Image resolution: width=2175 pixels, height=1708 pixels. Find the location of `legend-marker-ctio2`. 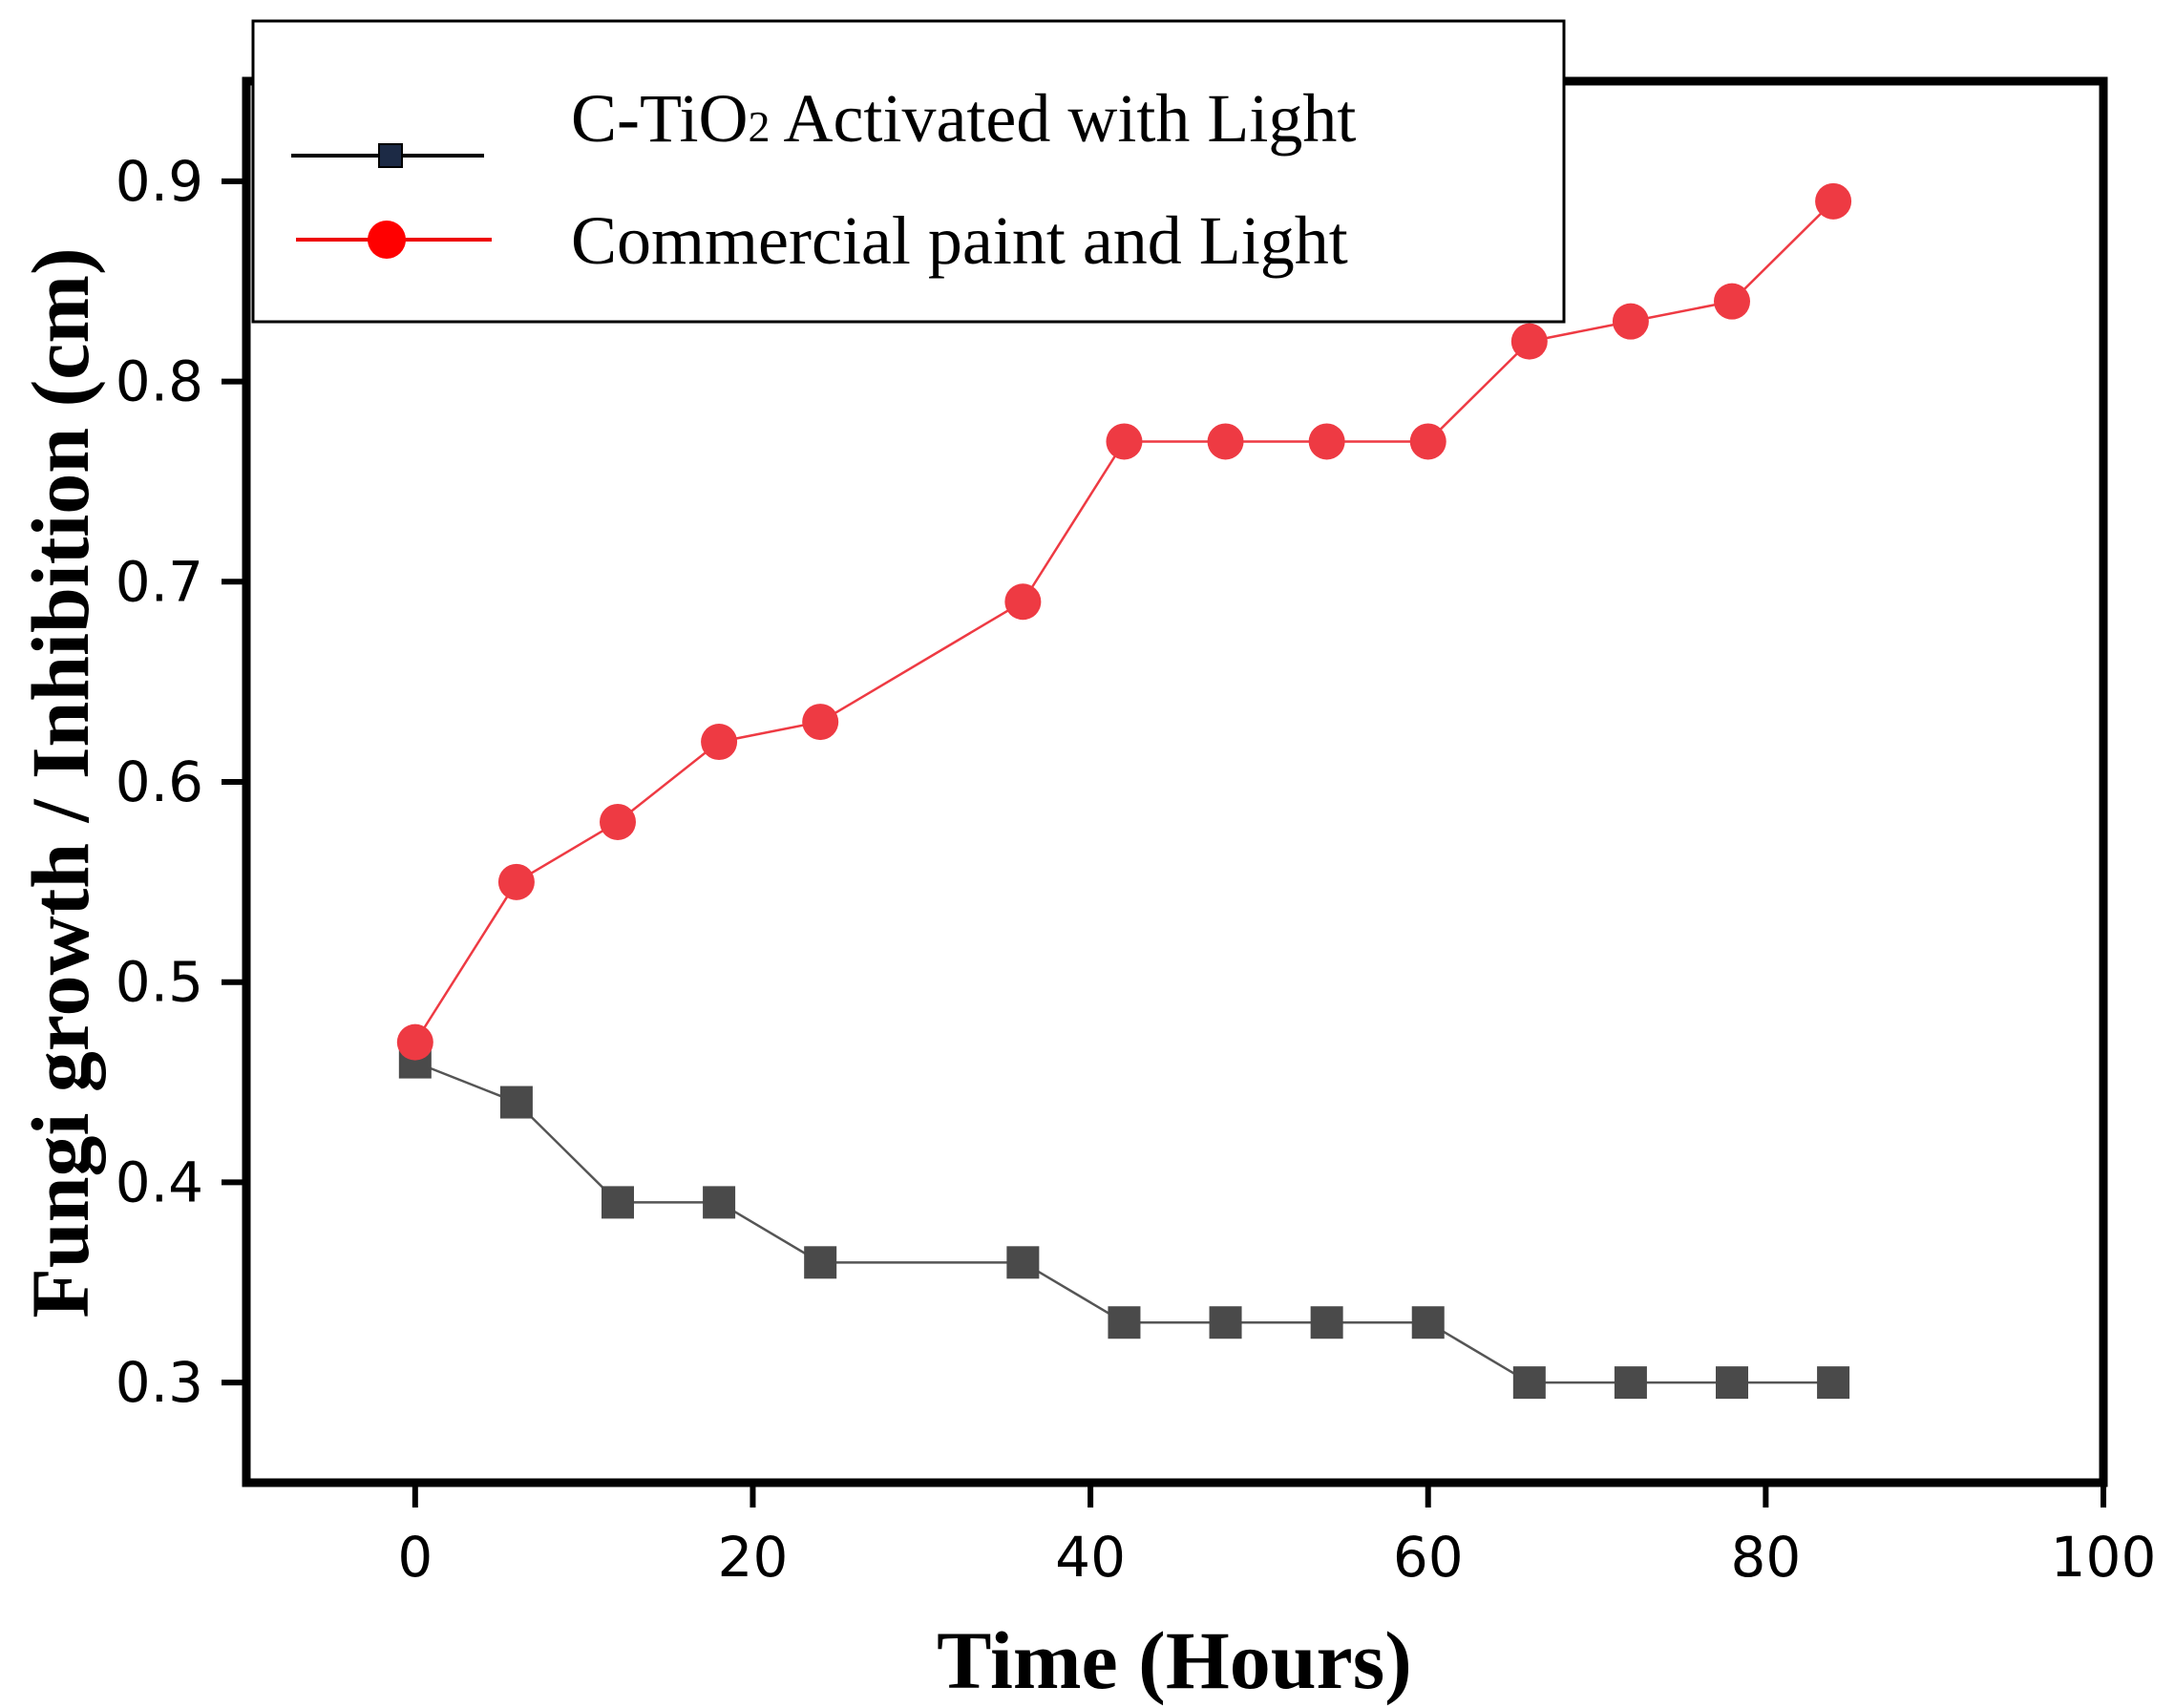

legend-marker-ctio2 is located at coordinates (390, 156).